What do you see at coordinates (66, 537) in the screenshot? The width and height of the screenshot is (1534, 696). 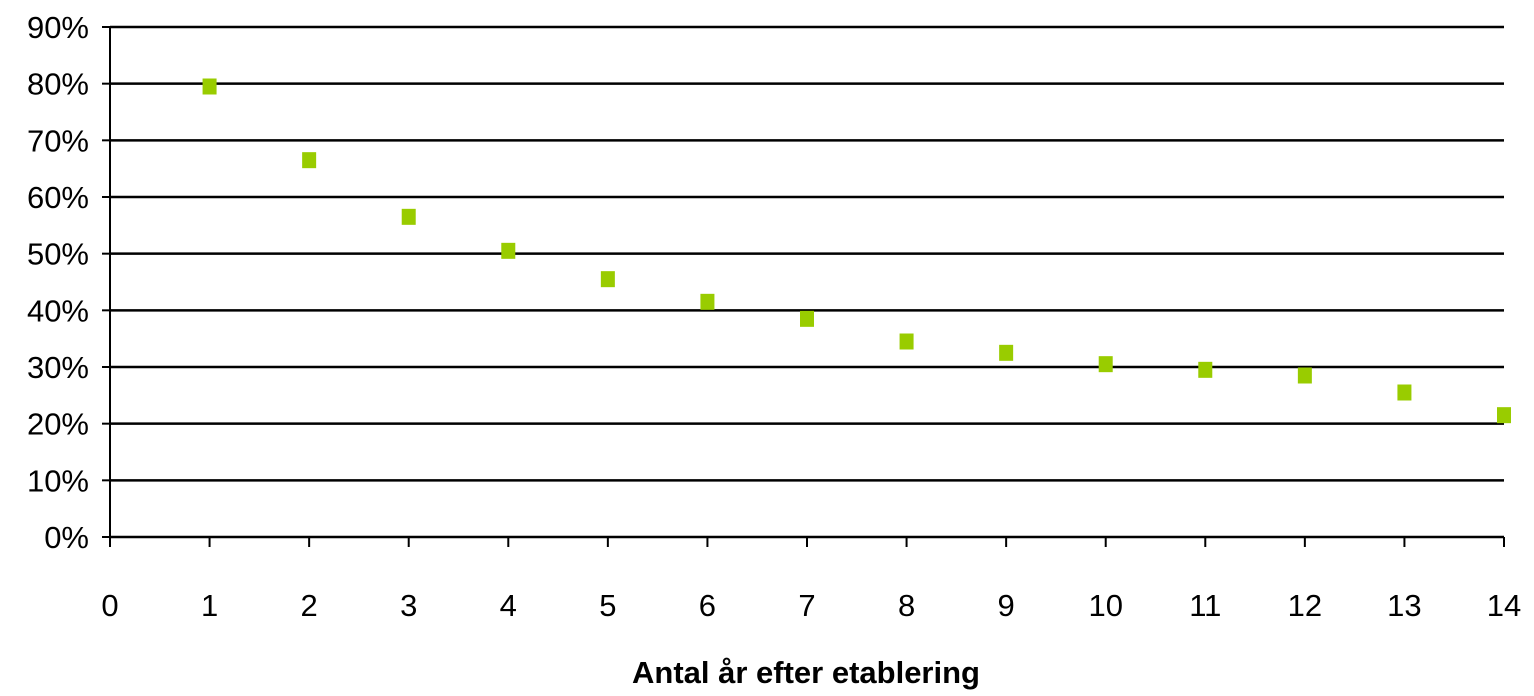 I see `y-tick-label: 0%` at bounding box center [66, 537].